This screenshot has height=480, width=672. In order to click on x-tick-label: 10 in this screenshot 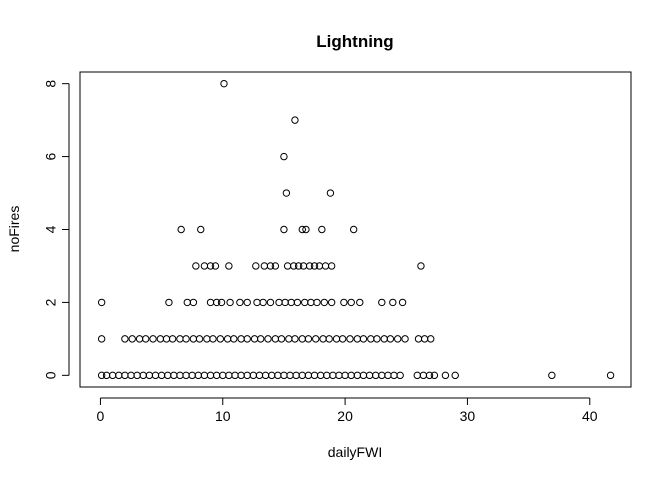, I will do `click(223, 416)`.